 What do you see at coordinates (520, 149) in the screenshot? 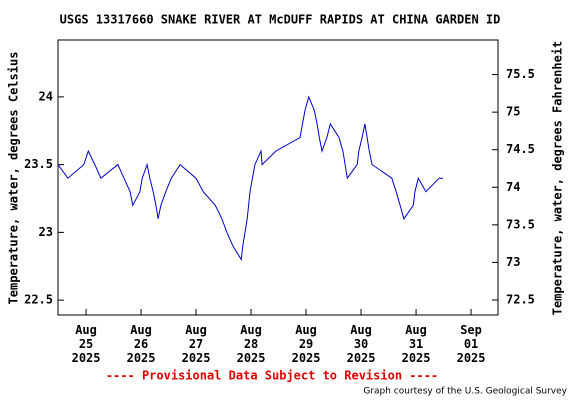
I see `y2-tick-label: 74.5` at bounding box center [520, 149].